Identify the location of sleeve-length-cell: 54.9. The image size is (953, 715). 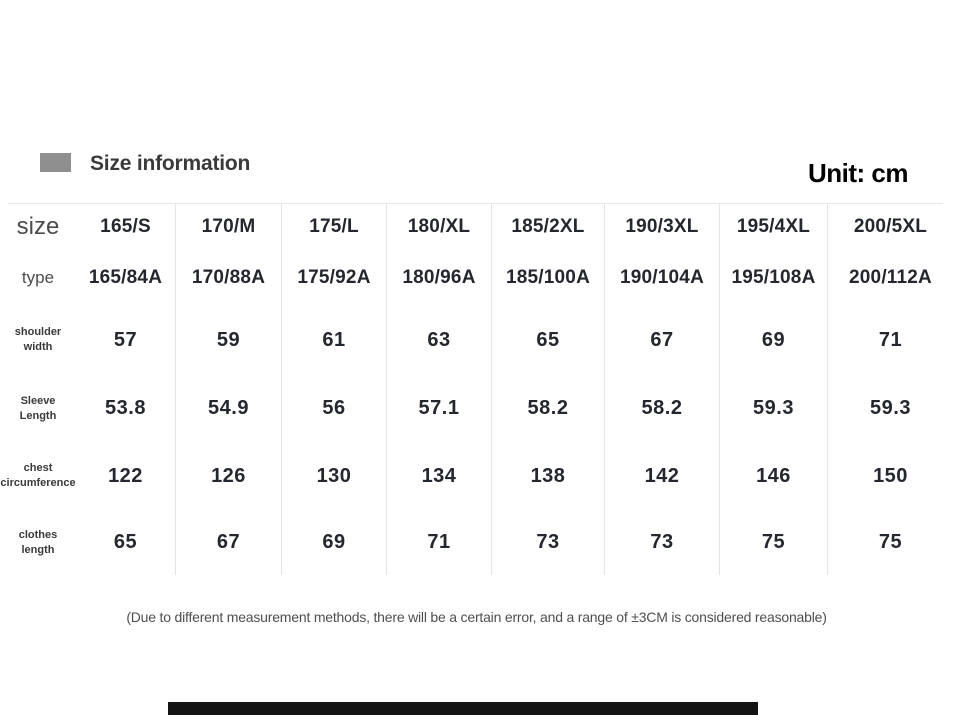
(228, 408).